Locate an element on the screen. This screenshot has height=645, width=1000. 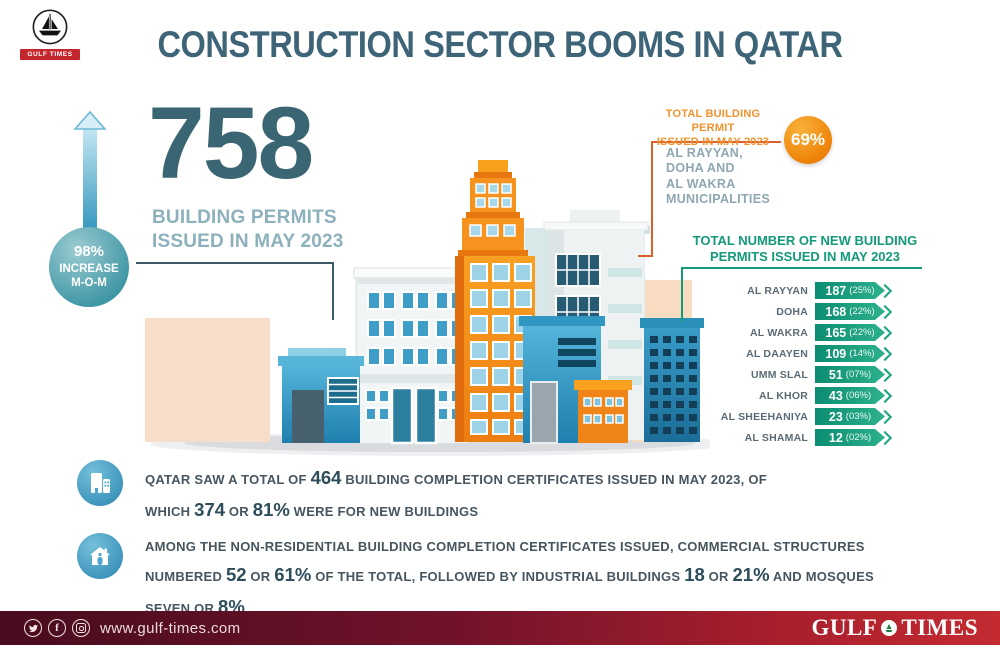
stat-number: 81% is located at coordinates (271, 510).